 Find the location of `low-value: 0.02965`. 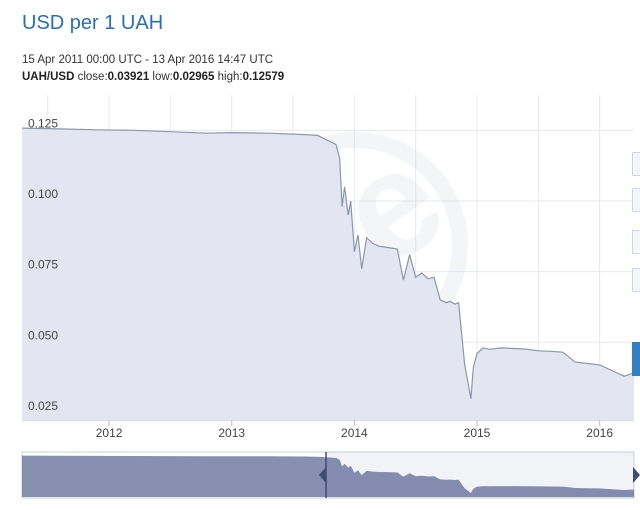

low-value: 0.02965 is located at coordinates (193, 77).